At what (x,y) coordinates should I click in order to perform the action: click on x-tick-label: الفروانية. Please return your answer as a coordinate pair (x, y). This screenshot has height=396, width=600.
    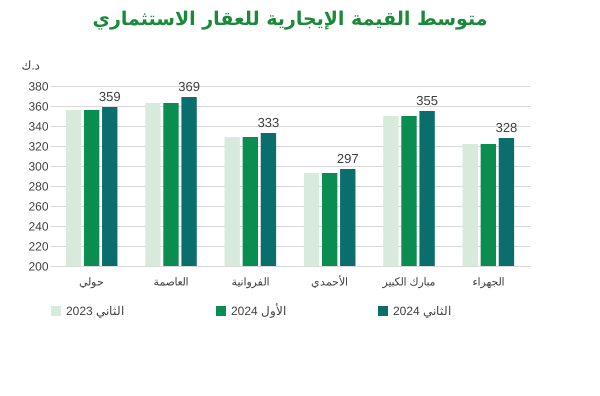
    Looking at the image, I should click on (250, 282).